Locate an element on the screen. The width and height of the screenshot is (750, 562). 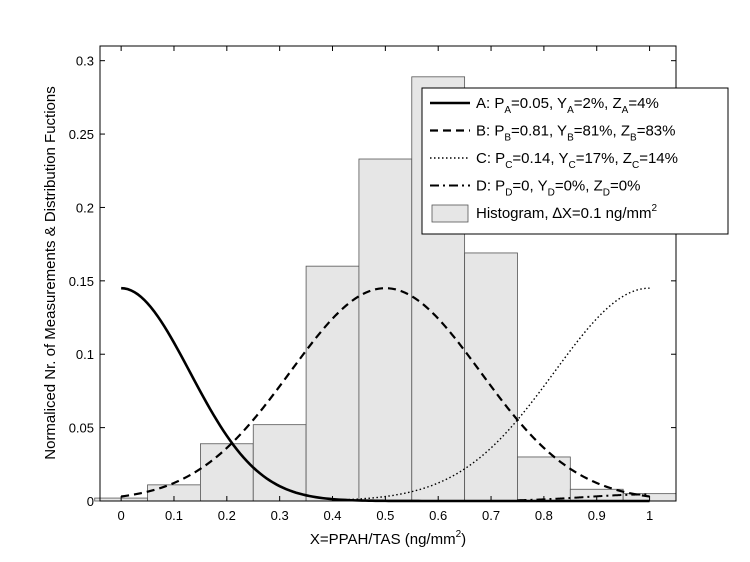
legend-box is located at coordinates (575, 161).